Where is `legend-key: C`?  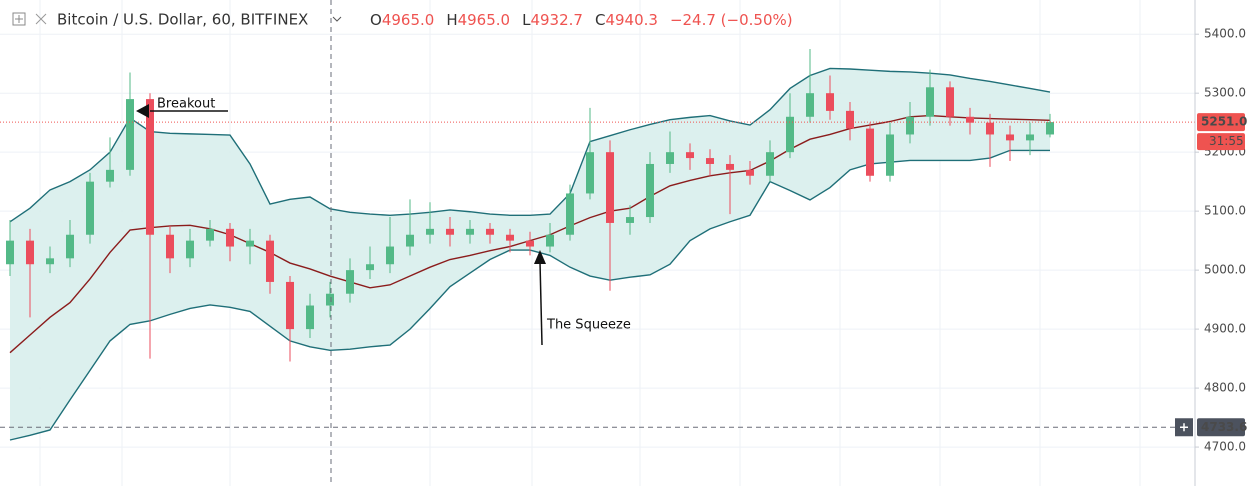 legend-key: C is located at coordinates (600, 20).